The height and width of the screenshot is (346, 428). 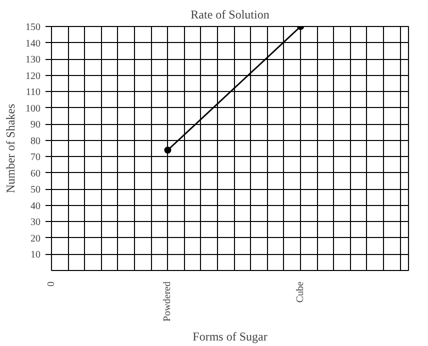 What do you see at coordinates (35, 125) in the screenshot?
I see `y-tick-label: 90` at bounding box center [35, 125].